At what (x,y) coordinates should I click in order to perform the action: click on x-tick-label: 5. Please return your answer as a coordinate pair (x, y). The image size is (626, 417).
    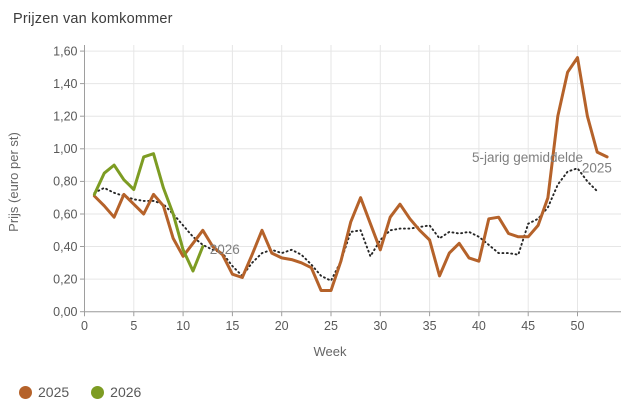
    Looking at the image, I should click on (133, 326).